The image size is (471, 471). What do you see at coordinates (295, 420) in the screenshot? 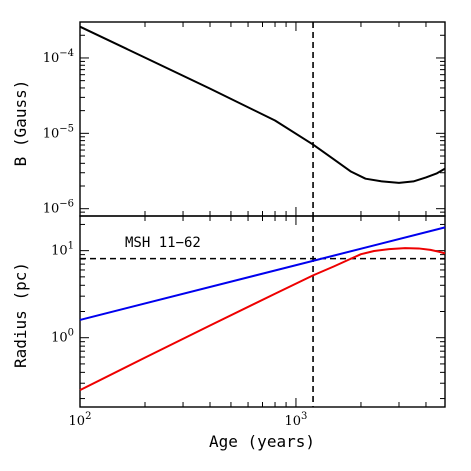
I see `bottom-xtick-label: 10³` at bounding box center [295, 420].